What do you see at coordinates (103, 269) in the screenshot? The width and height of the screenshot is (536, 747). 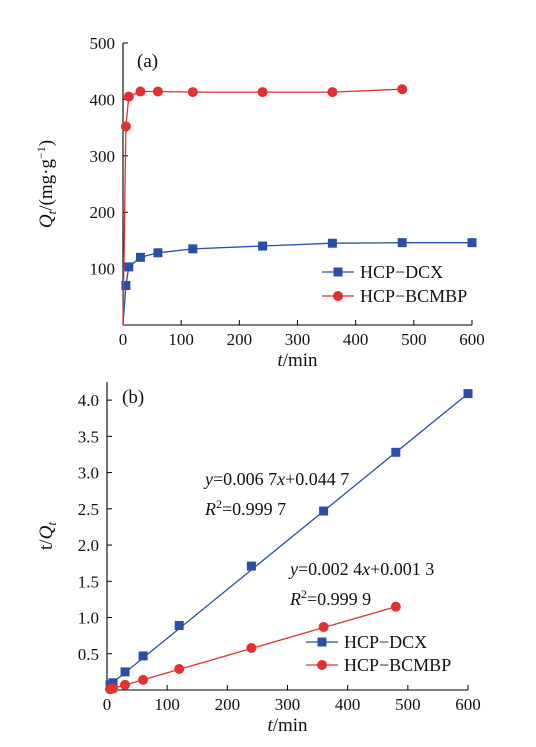 I see `y-tick-label: 100` at bounding box center [103, 269].